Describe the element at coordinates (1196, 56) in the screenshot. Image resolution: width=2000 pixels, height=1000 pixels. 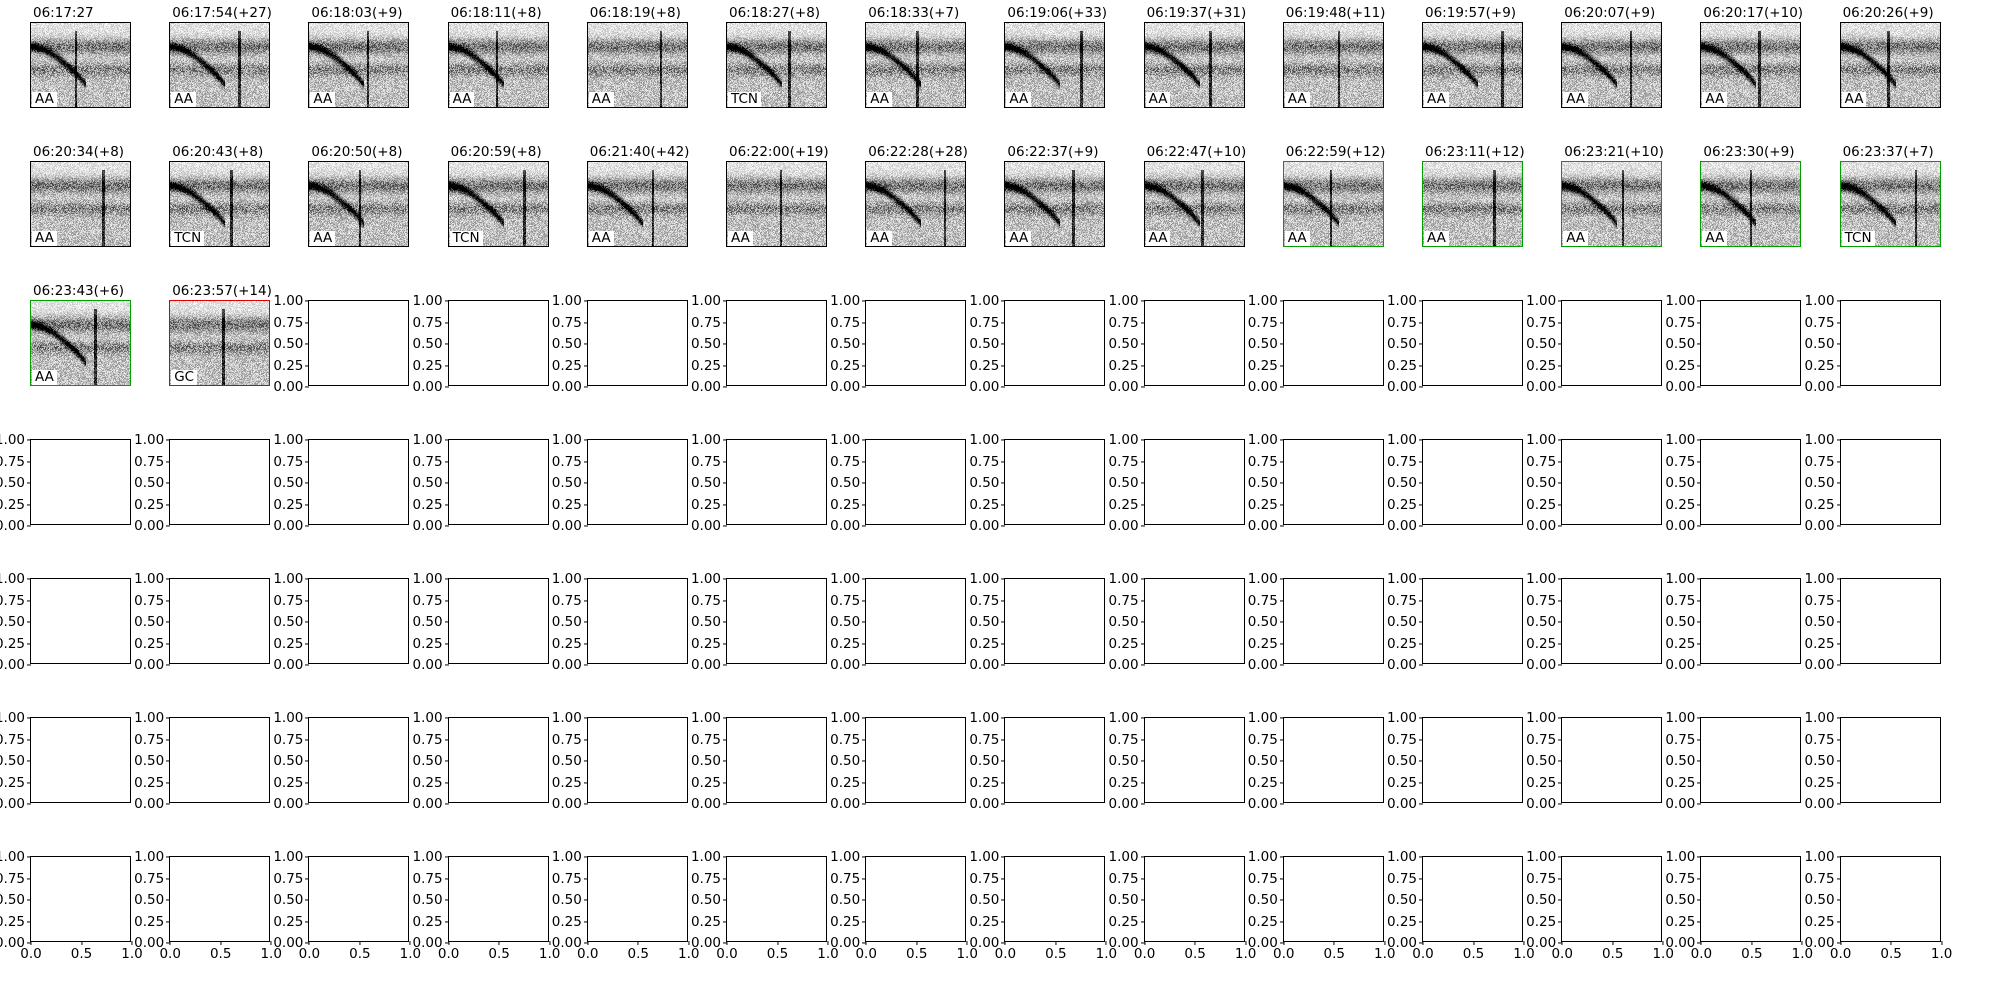
I see `spectrogram-panel: 06:19:37(+31) AA` at that location.